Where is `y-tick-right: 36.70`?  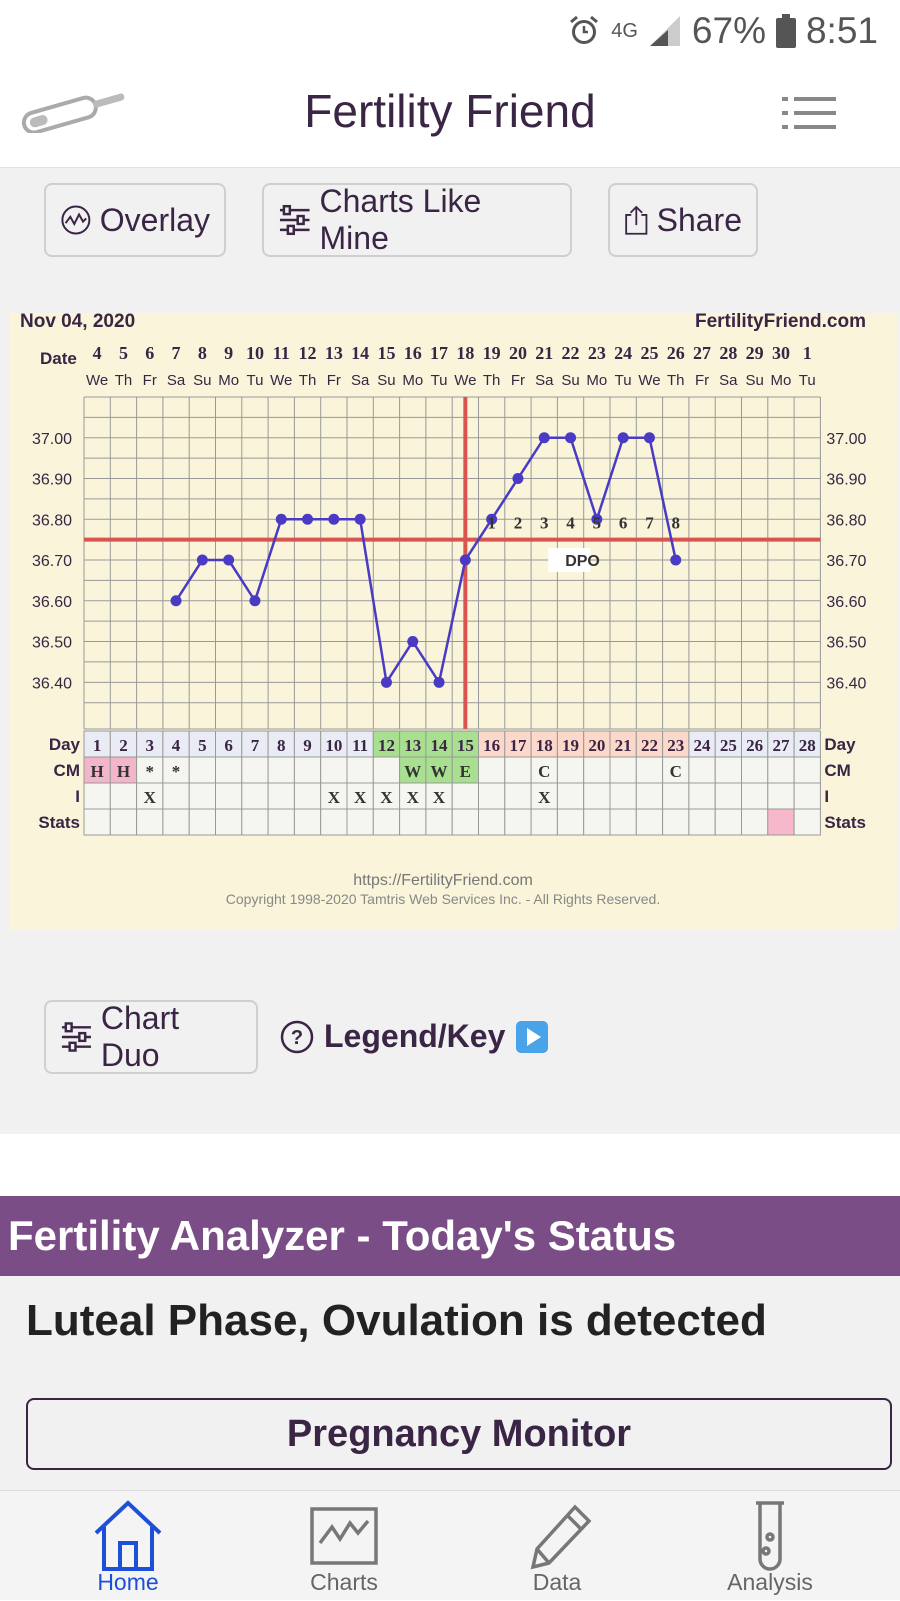
y-tick-right: 36.70 is located at coordinates (846, 561).